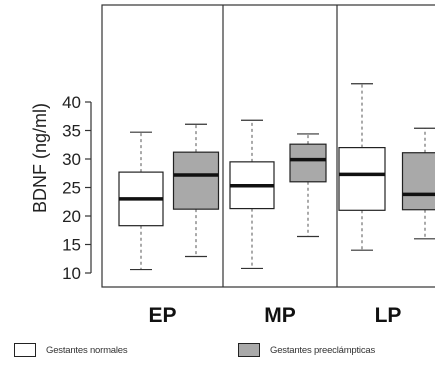  What do you see at coordinates (162, 315) in the screenshot?
I see `x-tick-label-ep: EP` at bounding box center [162, 315].